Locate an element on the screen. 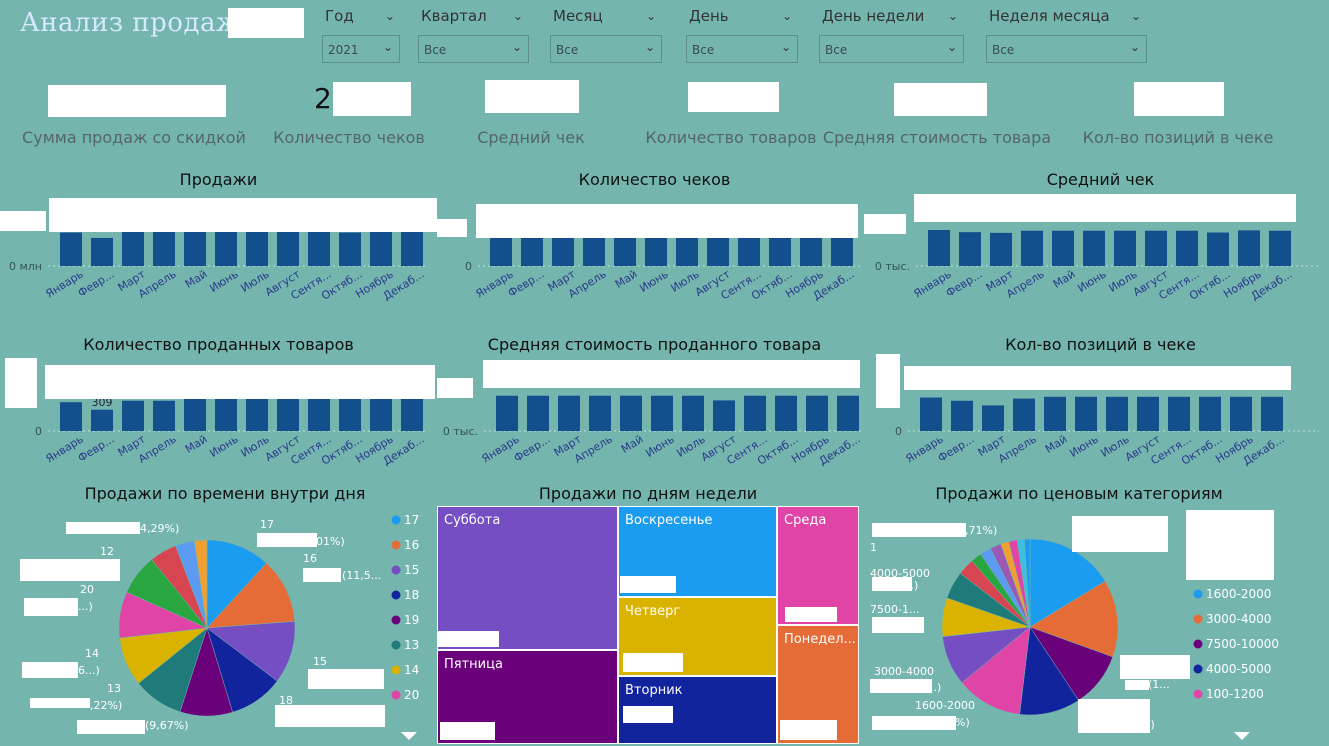 The width and height of the screenshot is (1329, 746). chart-title-weekday: Продажи по дням недели is located at coordinates (648, 493).